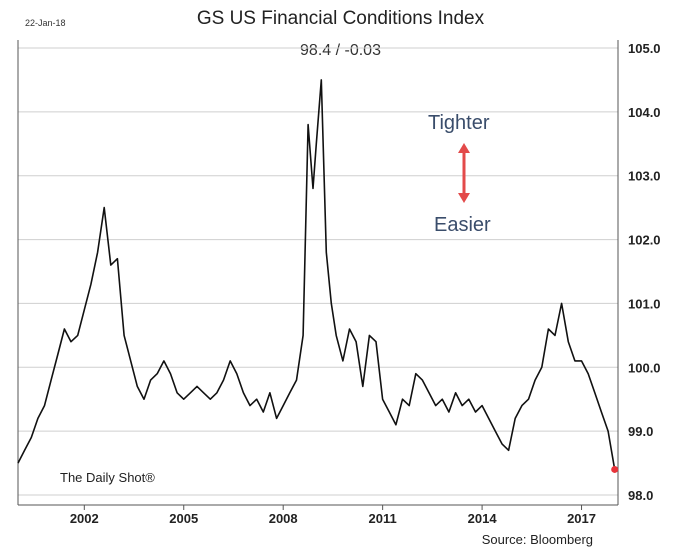 The width and height of the screenshot is (681, 555). Describe the element at coordinates (644, 48) in the screenshot. I see `y-tick-label: 105.0` at that location.